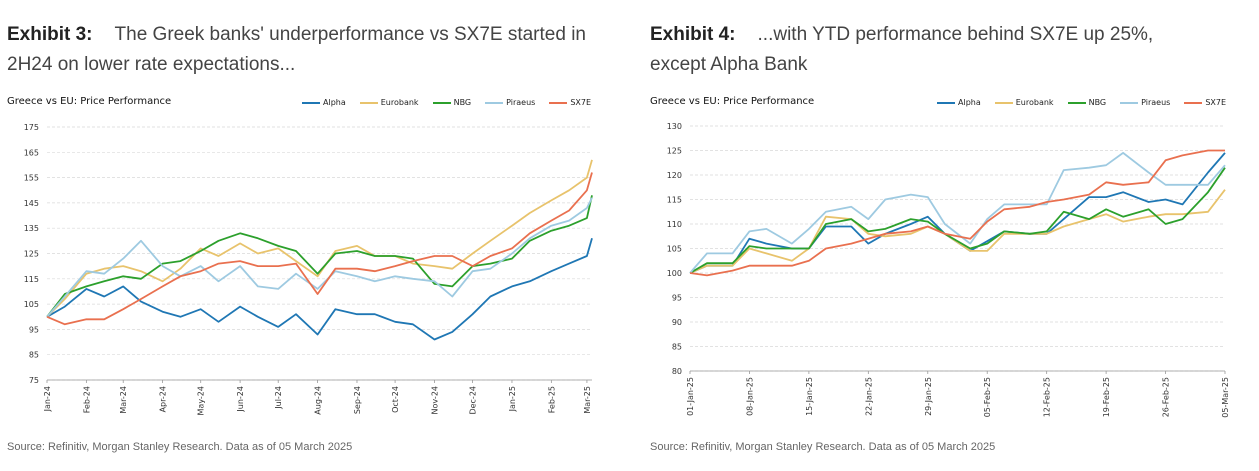 The height and width of the screenshot is (471, 1259). Describe the element at coordinates (928, 396) in the screenshot. I see `x-tick-label: 29-Jan-25` at that location.